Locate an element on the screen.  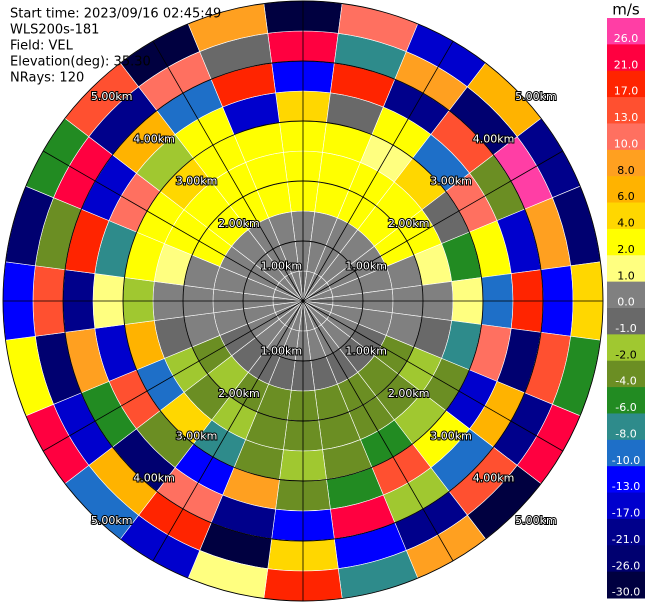
range-ring is located at coordinates (303, 301).